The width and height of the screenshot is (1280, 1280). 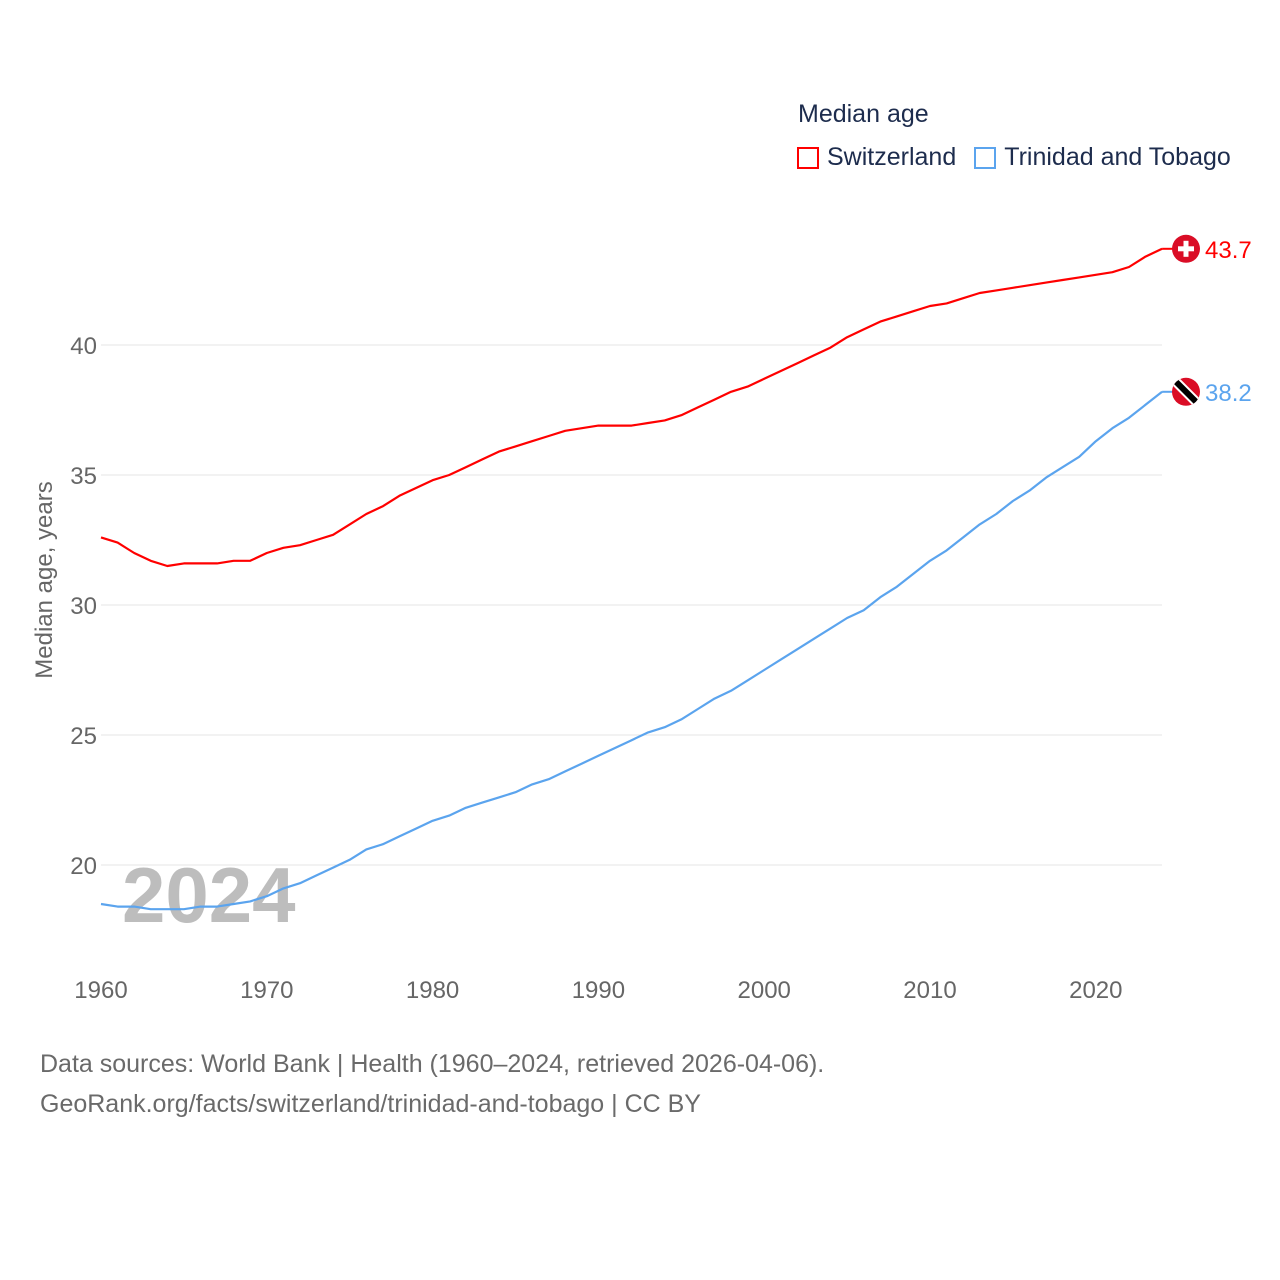 What do you see at coordinates (83, 866) in the screenshot?
I see `y-tick-label: 20` at bounding box center [83, 866].